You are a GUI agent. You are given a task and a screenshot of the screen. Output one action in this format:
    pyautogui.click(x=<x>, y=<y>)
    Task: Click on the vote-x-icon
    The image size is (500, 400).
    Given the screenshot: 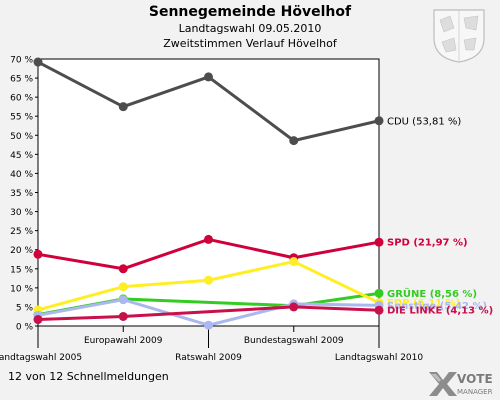 What is the action you would take?
    pyautogui.click(x=443, y=384)
    